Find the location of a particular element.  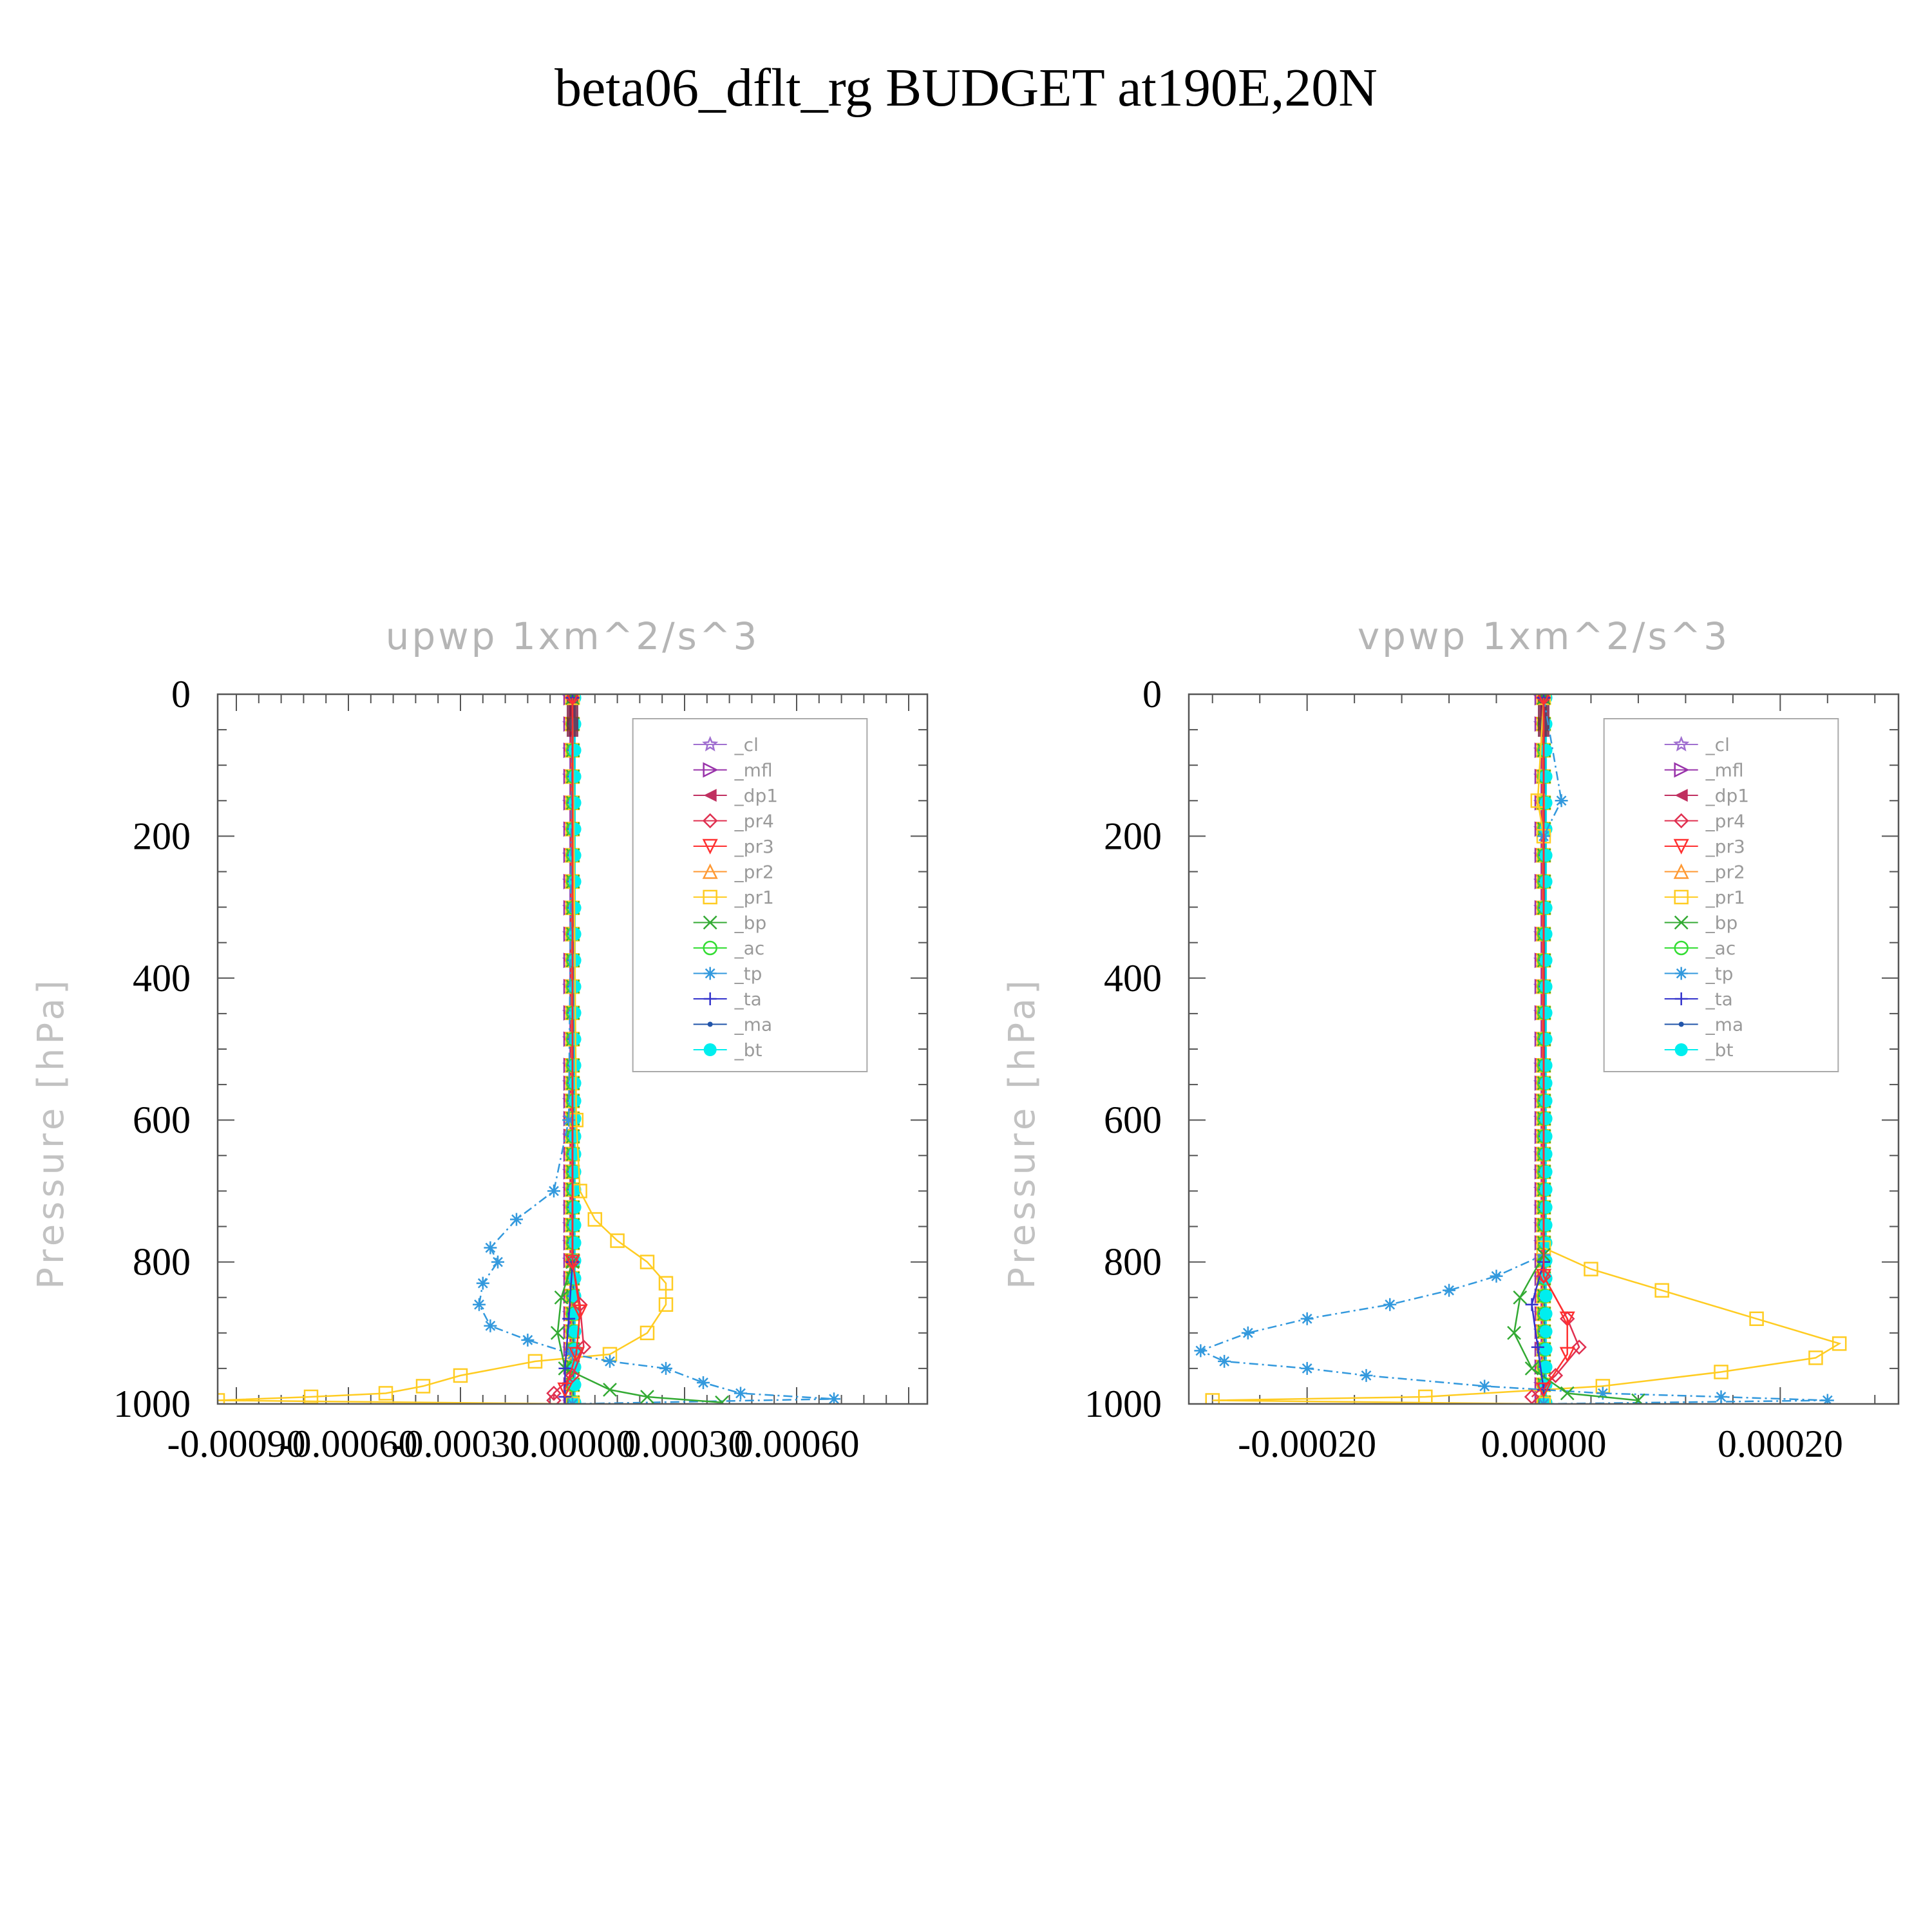

legend-label-ma: _ma is located at coordinates (753, 1025).